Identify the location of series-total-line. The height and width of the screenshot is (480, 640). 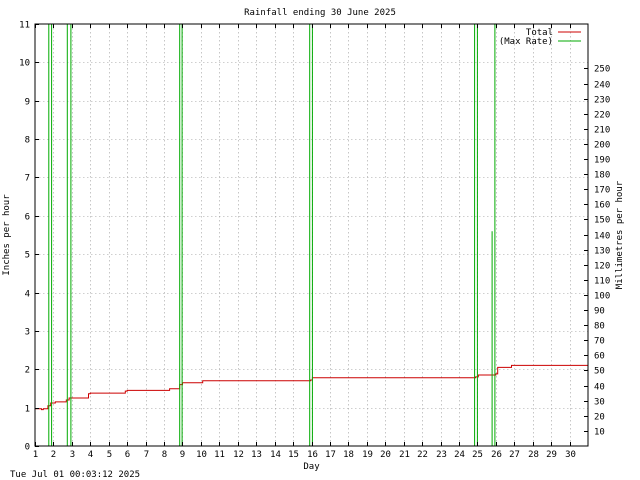
(311, 387).